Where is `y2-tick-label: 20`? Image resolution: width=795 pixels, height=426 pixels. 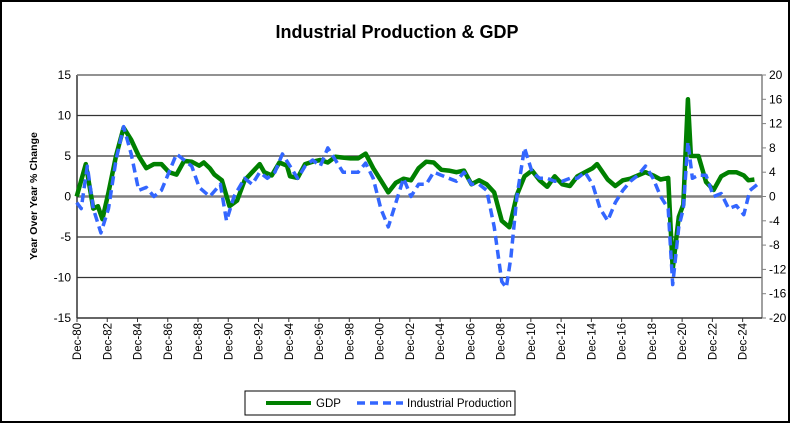 y2-tick-label: 20 is located at coordinates (776, 75).